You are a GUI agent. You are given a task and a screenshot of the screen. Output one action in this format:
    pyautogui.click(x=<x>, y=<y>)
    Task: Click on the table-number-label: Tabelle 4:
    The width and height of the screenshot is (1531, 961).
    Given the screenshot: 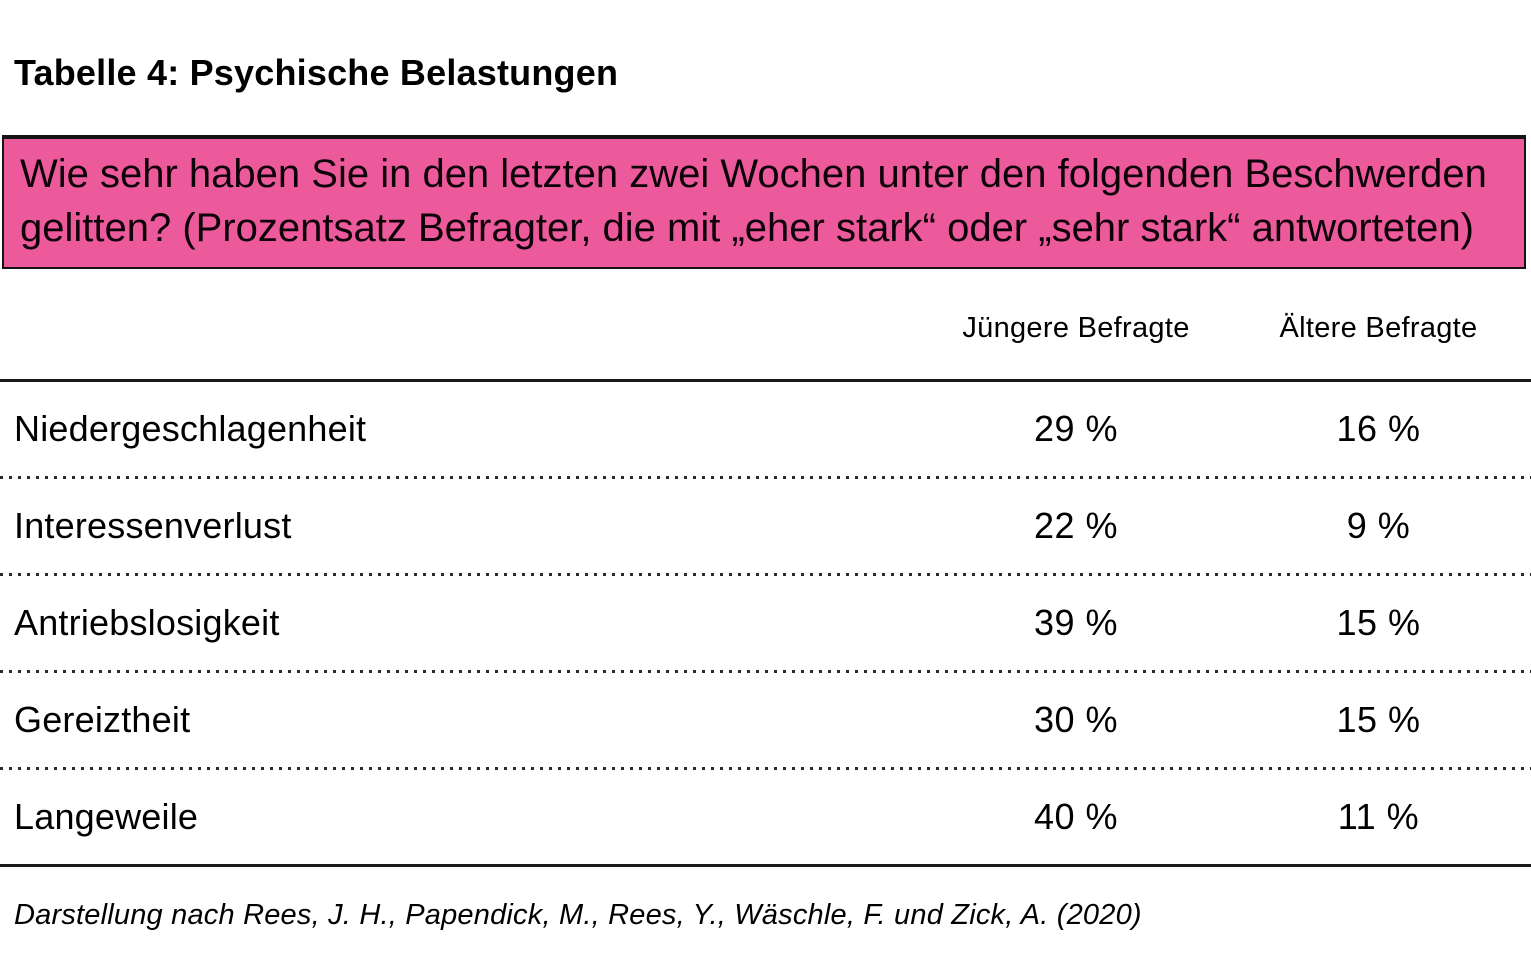 What is the action you would take?
    pyautogui.click(x=97, y=72)
    